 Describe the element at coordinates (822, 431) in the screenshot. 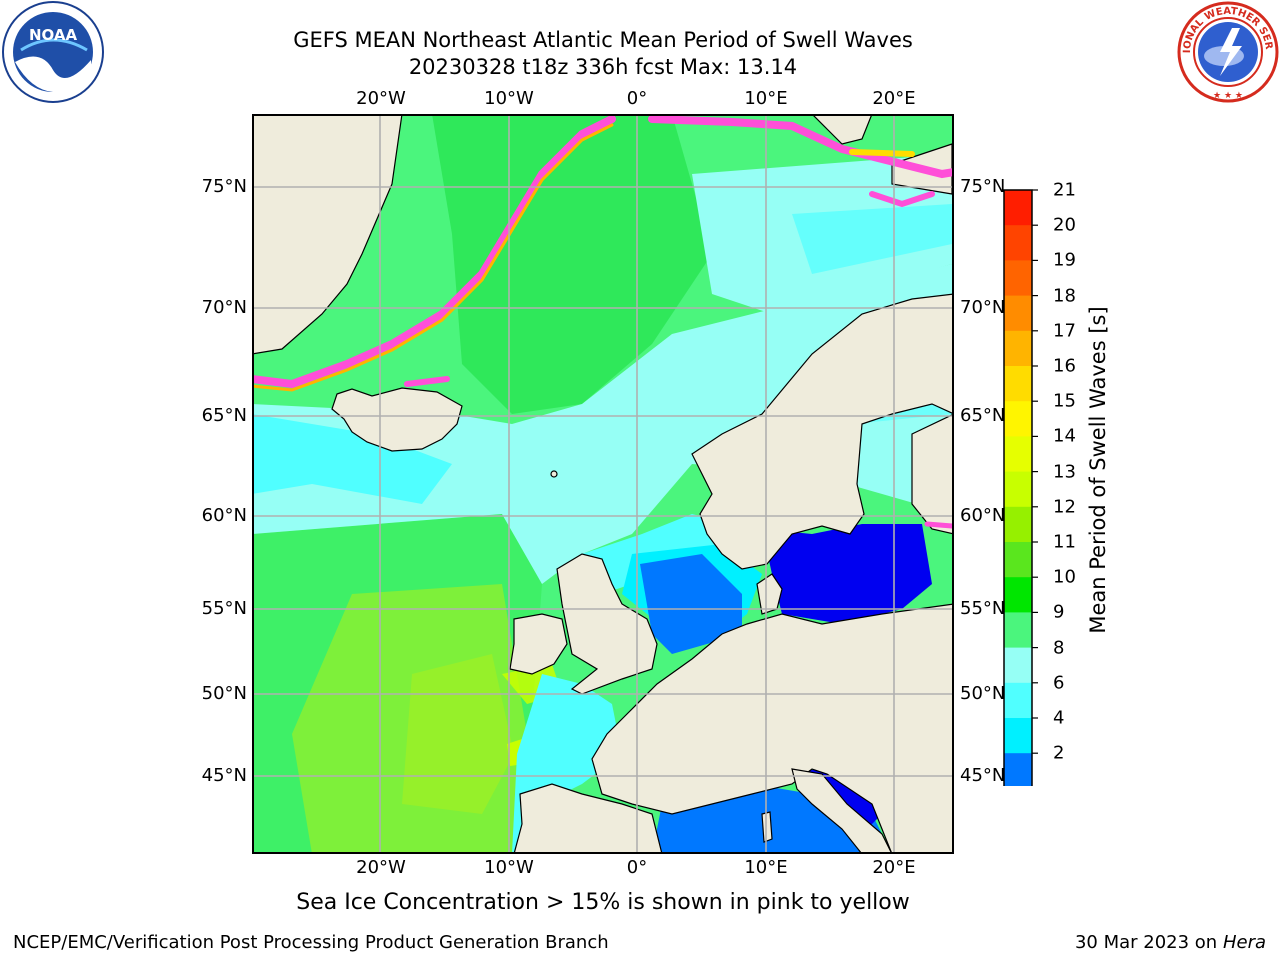

I see `land-scandinavia` at that location.